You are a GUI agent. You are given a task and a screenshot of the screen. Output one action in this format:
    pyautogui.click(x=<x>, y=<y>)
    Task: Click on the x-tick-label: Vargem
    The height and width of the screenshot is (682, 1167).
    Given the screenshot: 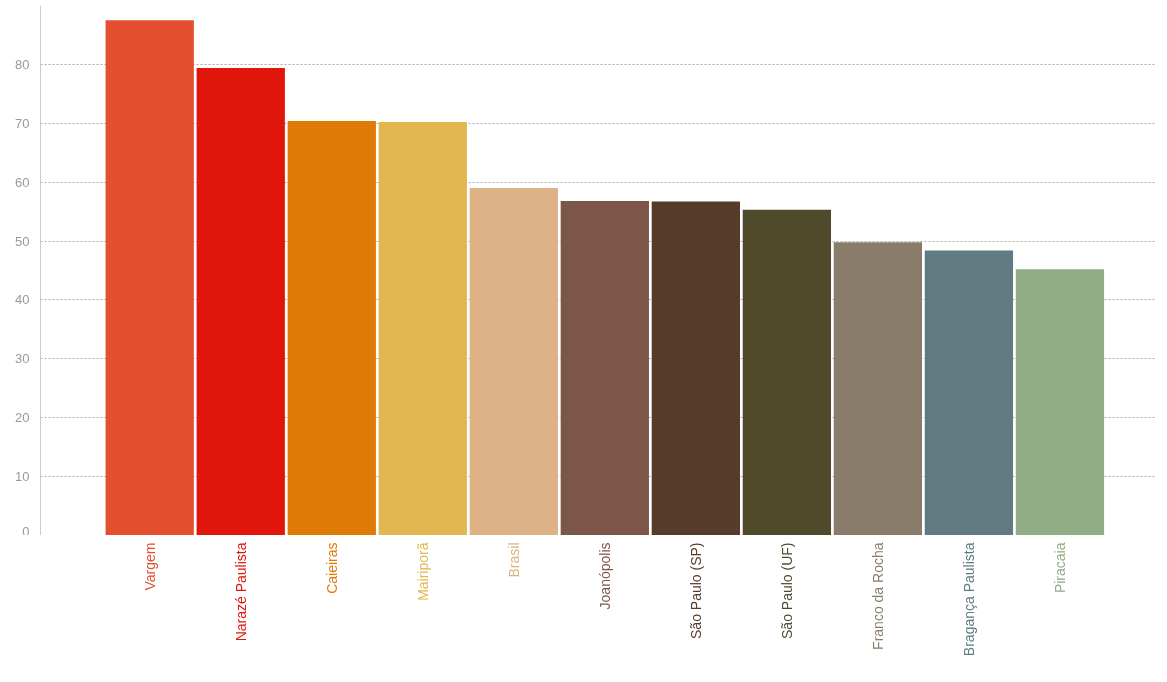 What is the action you would take?
    pyautogui.click(x=149, y=566)
    